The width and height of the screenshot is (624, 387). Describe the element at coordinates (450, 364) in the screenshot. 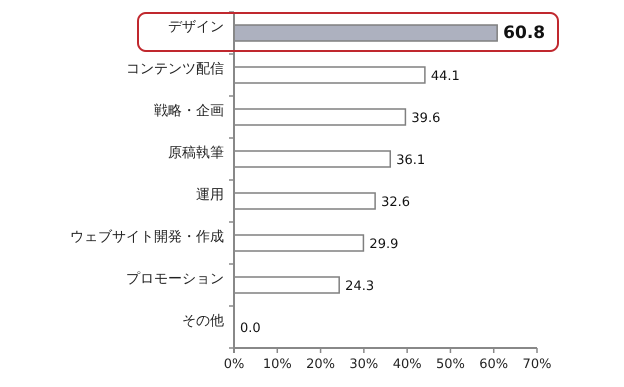

I see `x-tick-label: 50%` at that location.